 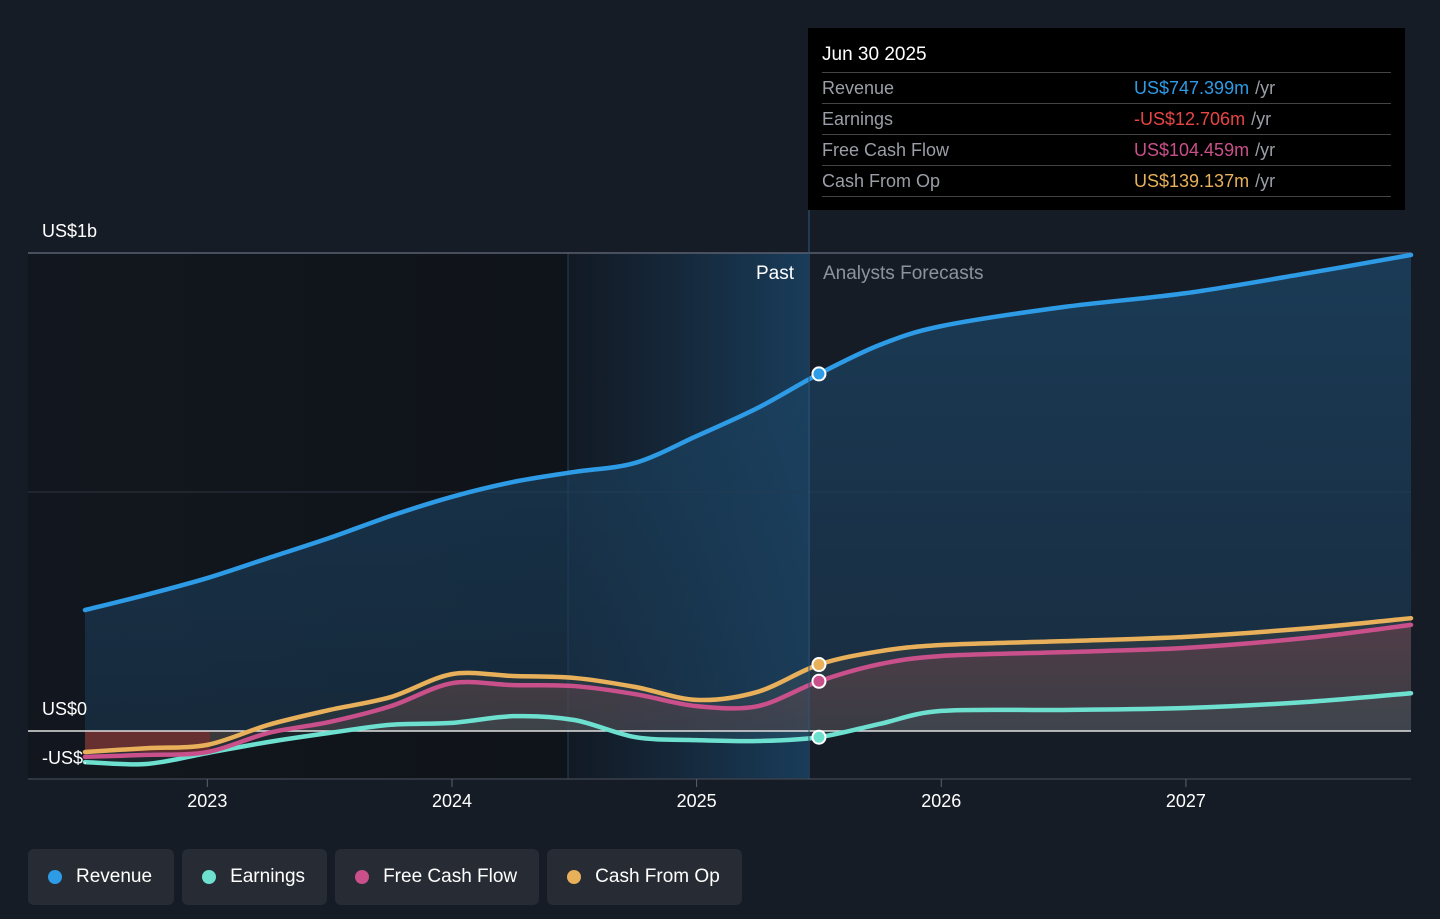 What do you see at coordinates (903, 273) in the screenshot?
I see `forecast-label: Analysts Forecasts` at bounding box center [903, 273].